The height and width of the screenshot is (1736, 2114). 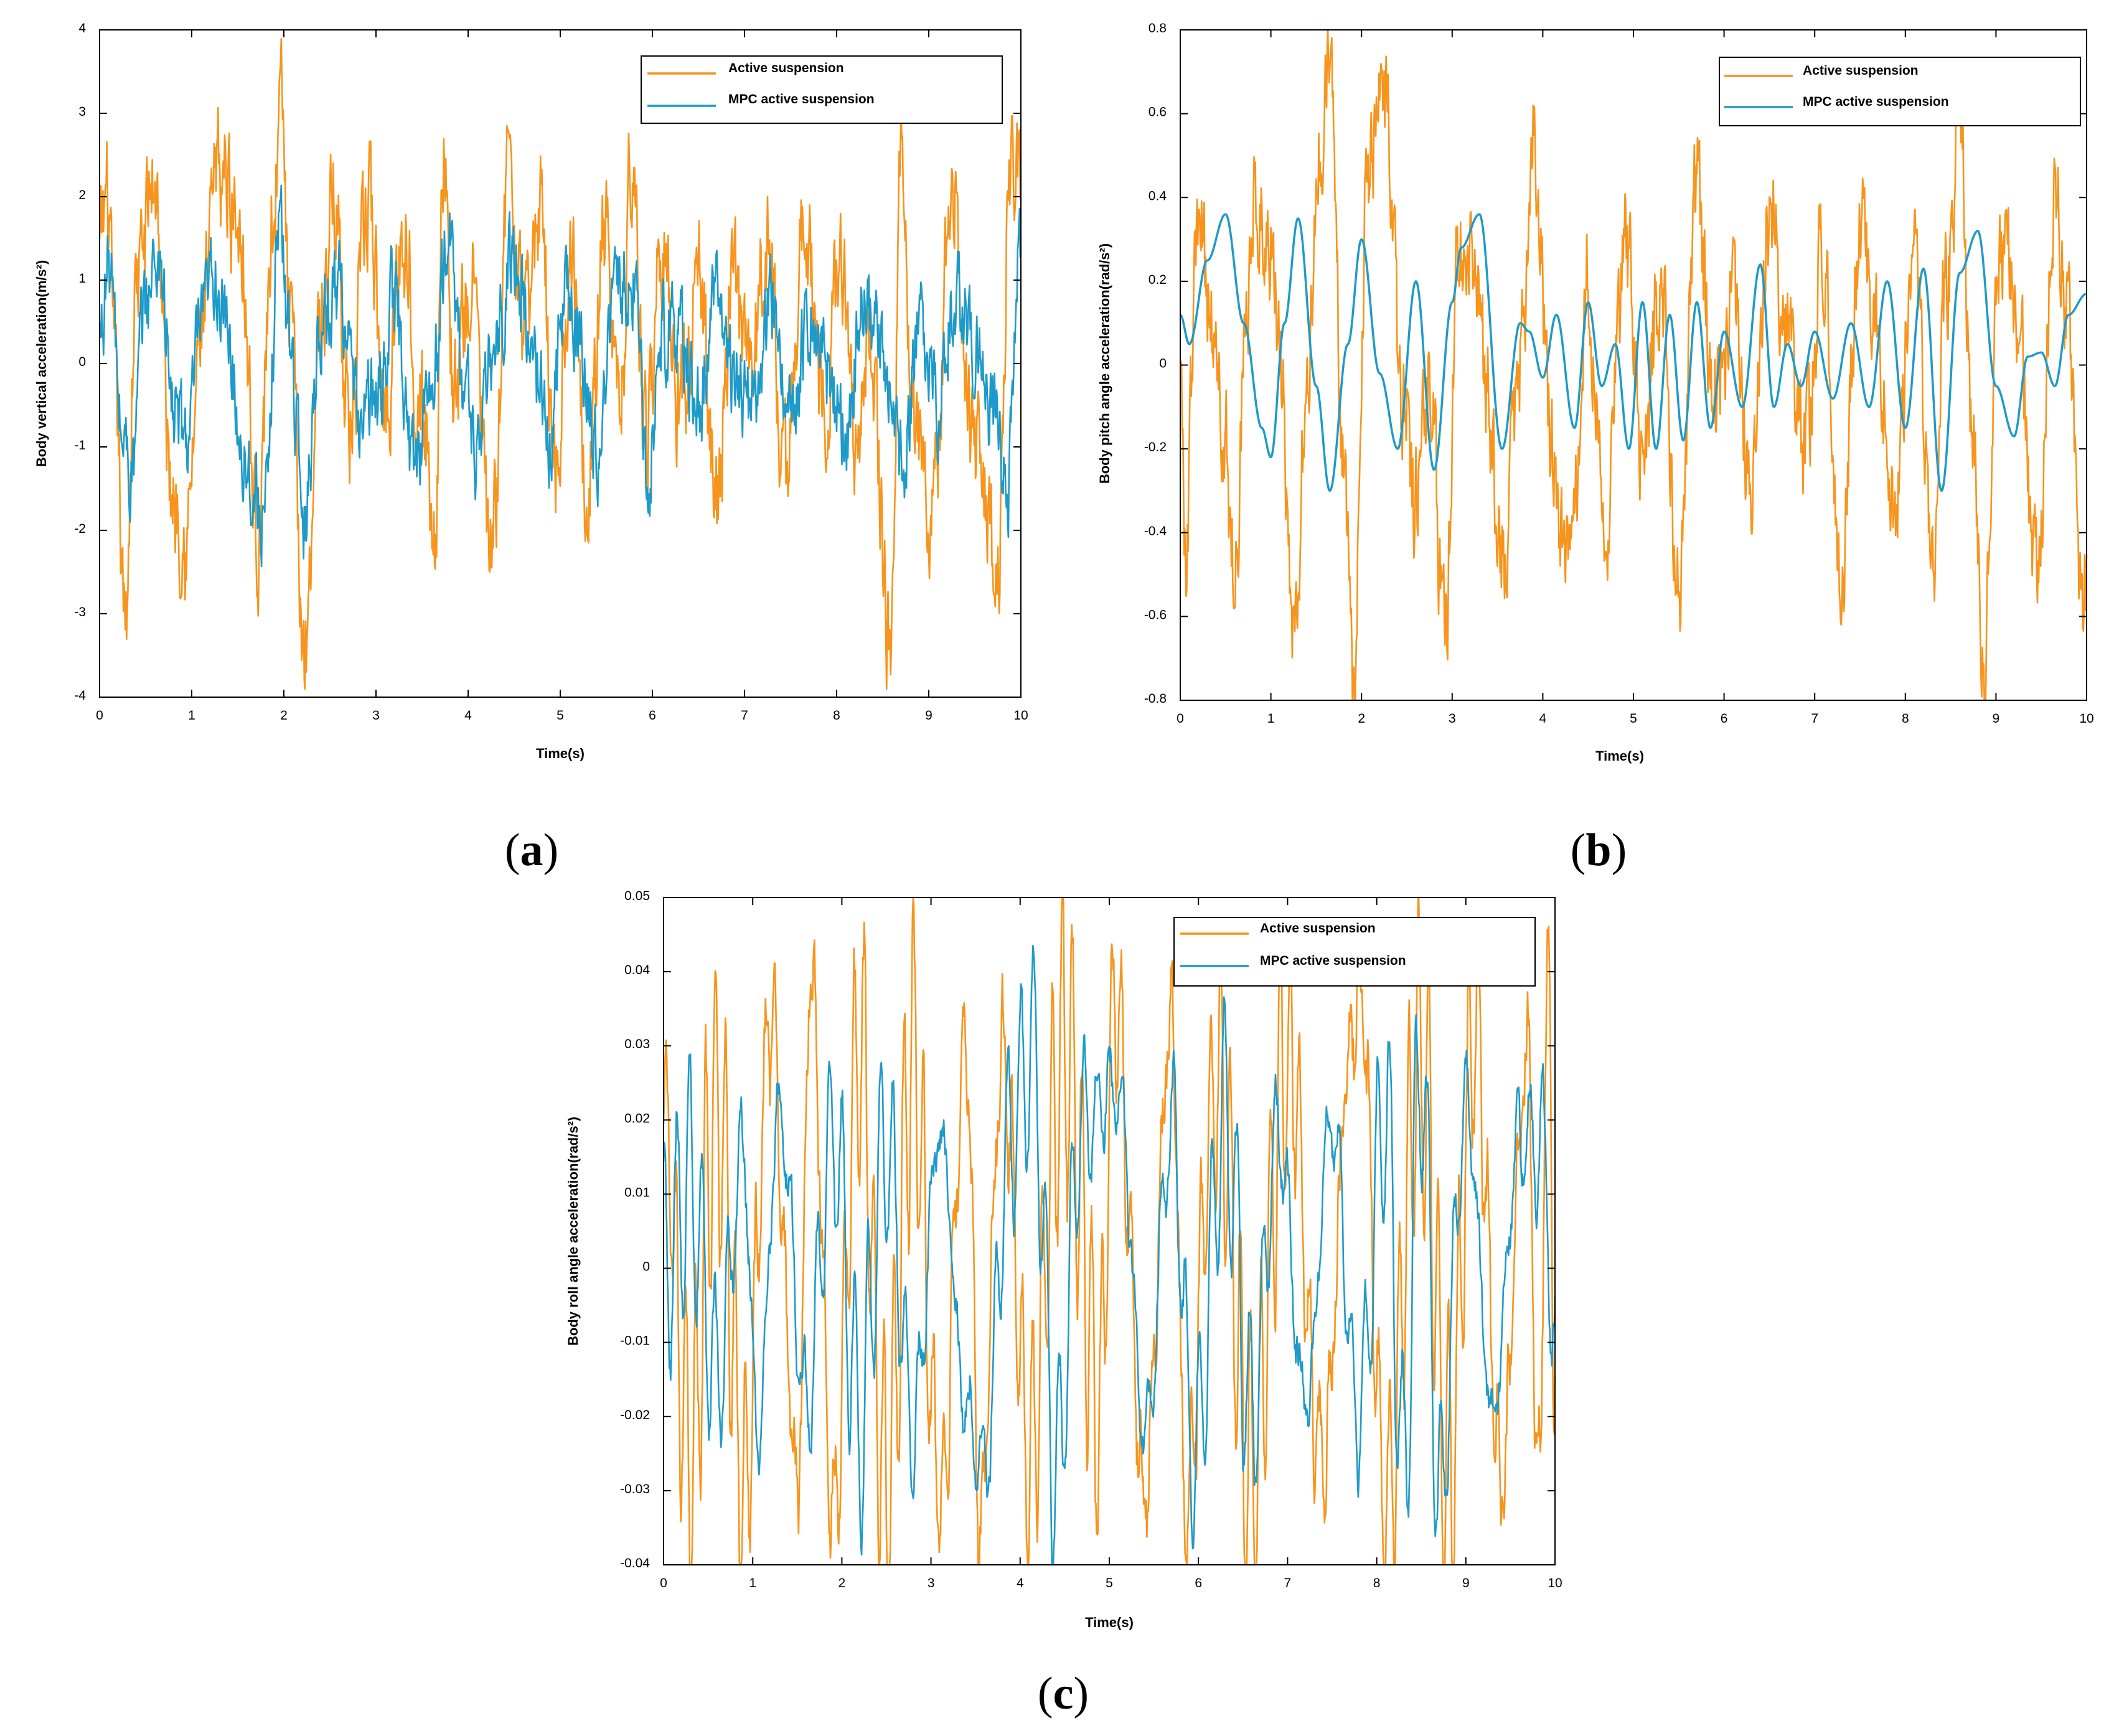 What do you see at coordinates (1333, 961) in the screenshot?
I see `legend-label-mpc-c: MPC active suspension` at bounding box center [1333, 961].